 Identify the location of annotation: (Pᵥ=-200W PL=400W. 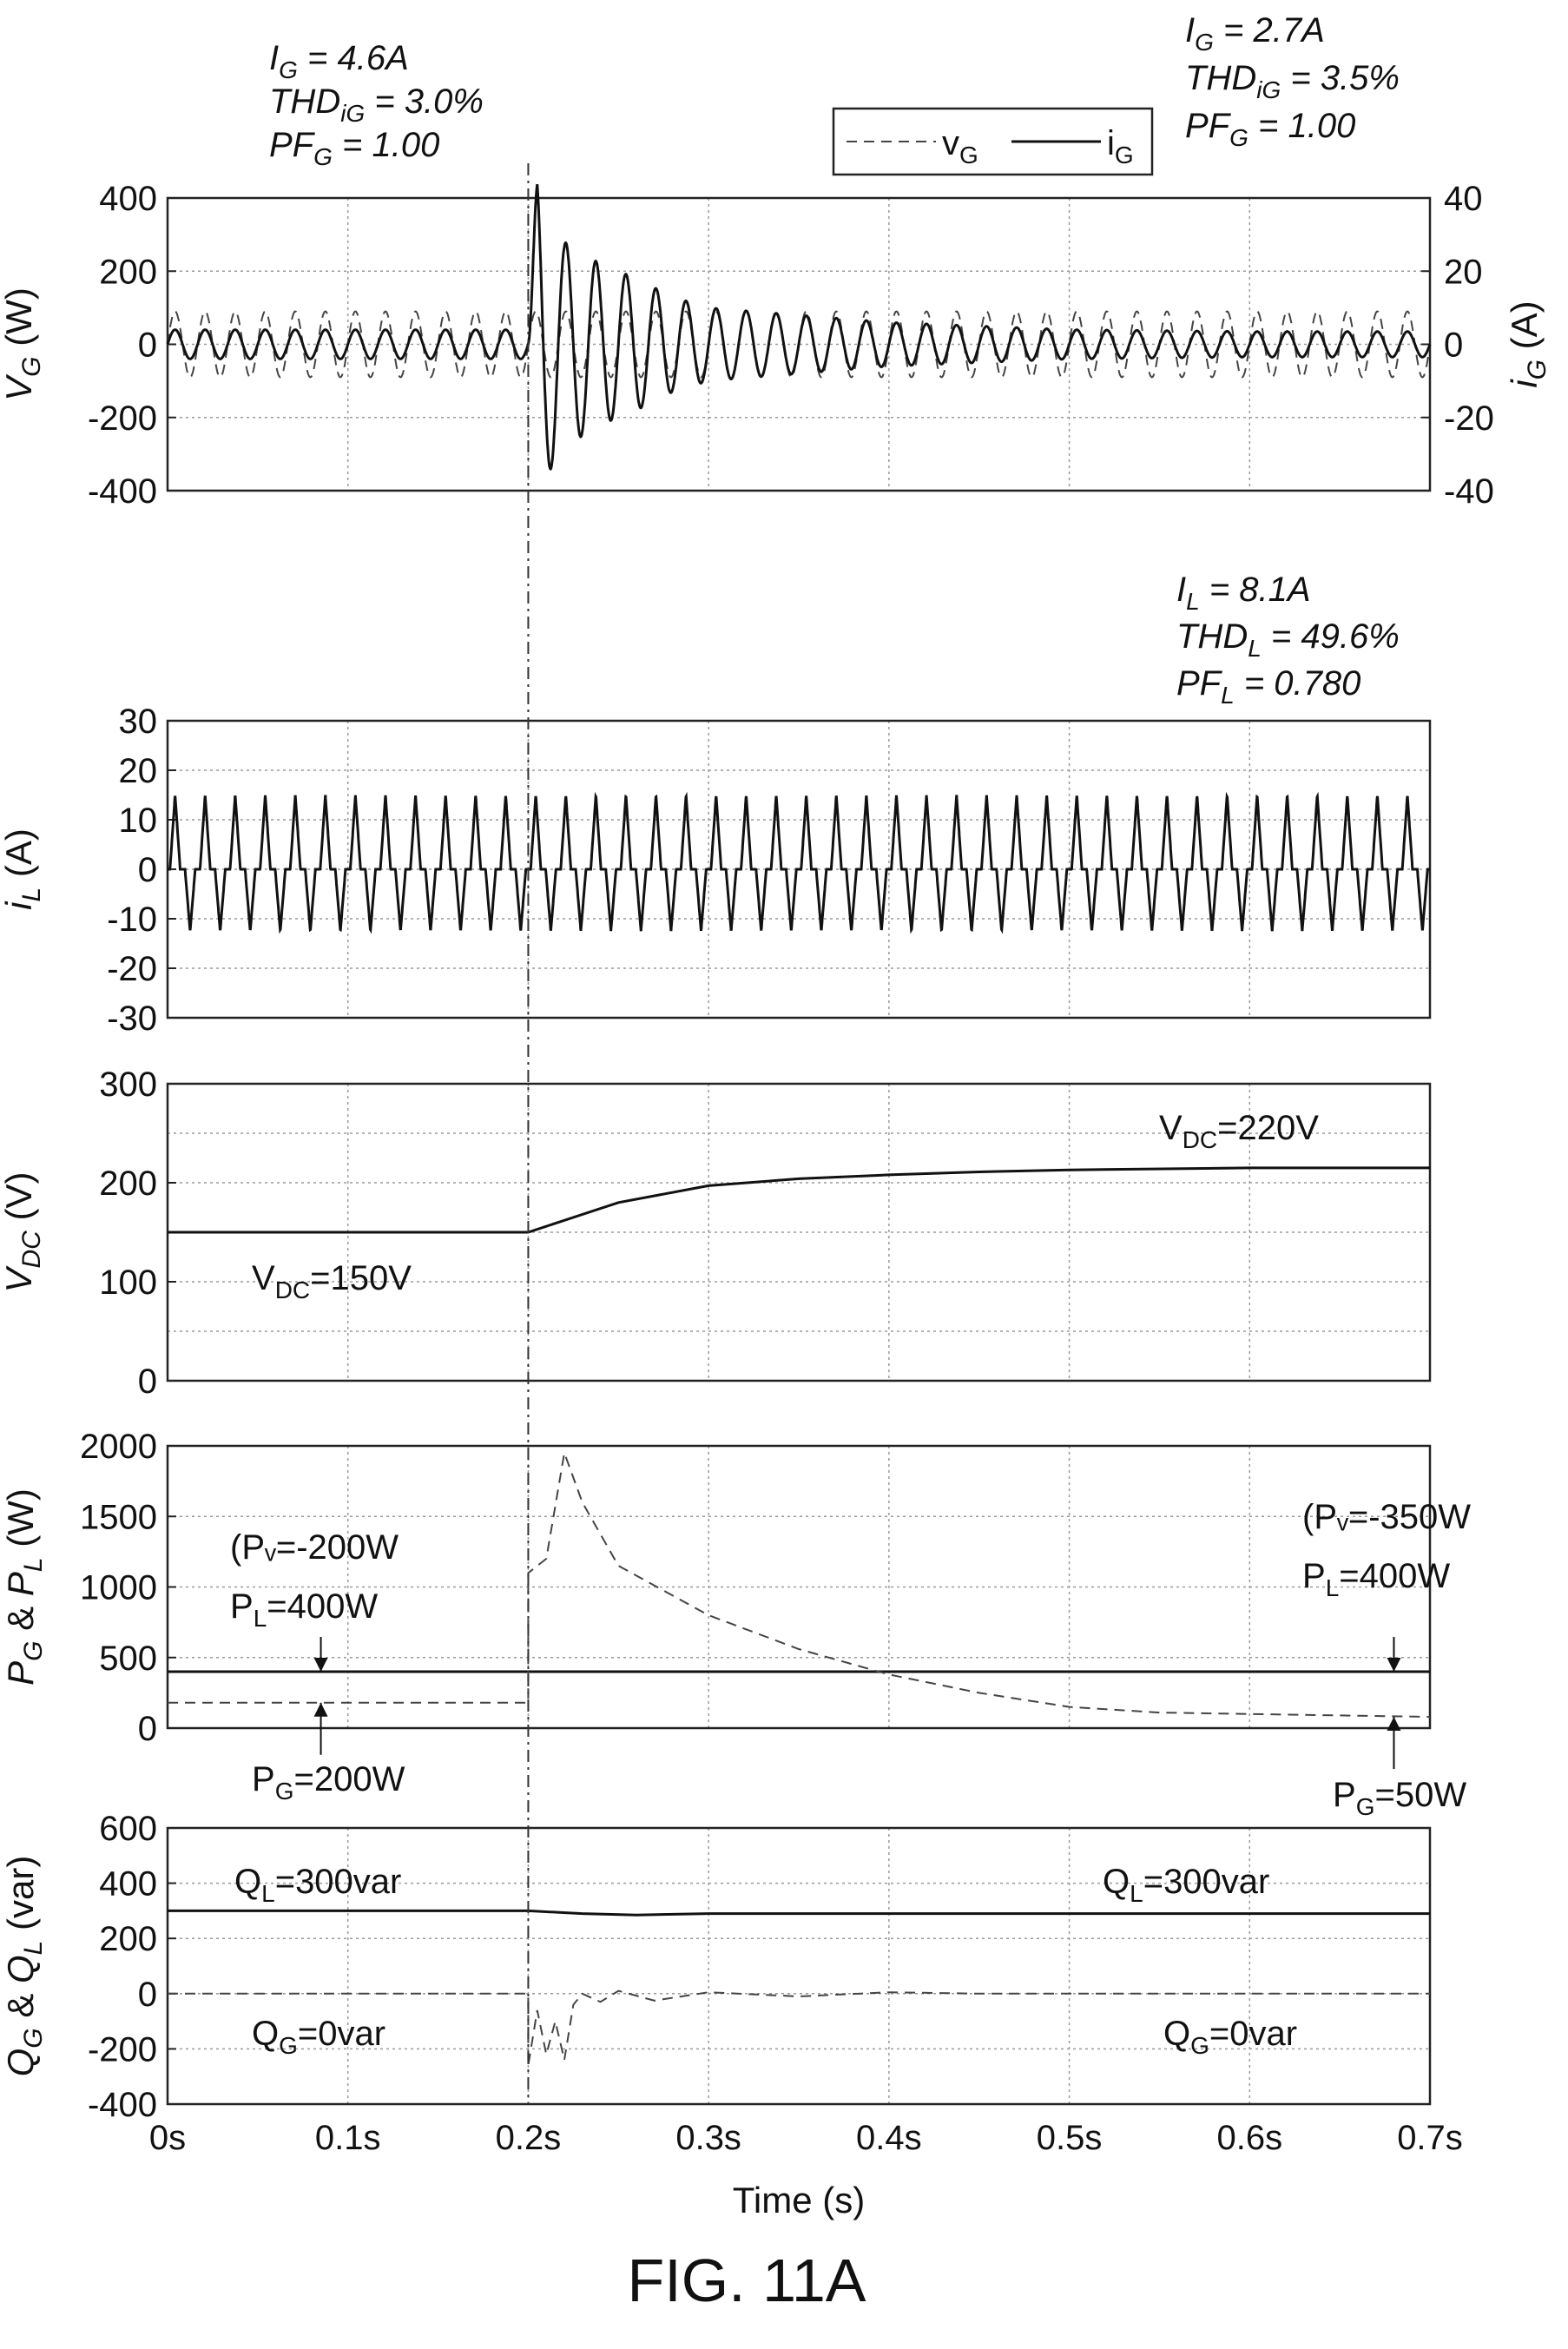
(314, 1580).